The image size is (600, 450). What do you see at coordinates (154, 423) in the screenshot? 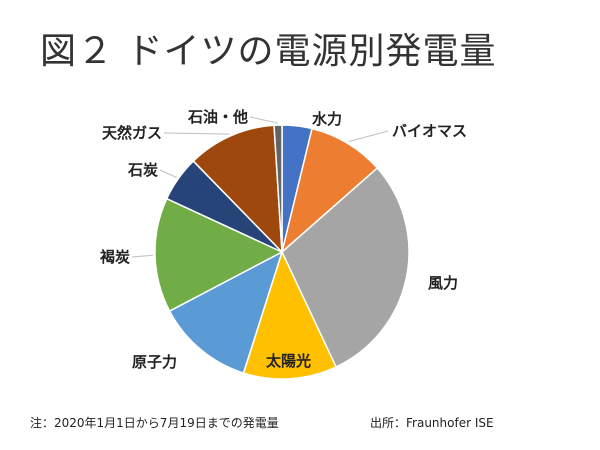
I see `footnote: 注：2020年1月1日から7月19日までの発電量` at bounding box center [154, 423].